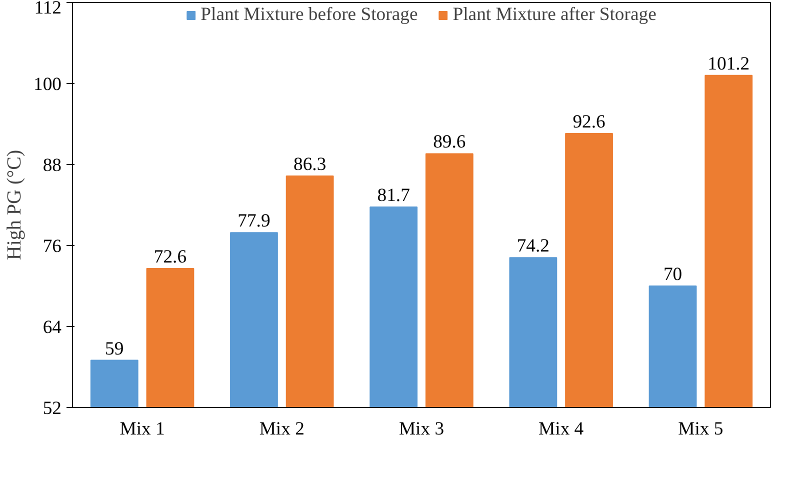 The image size is (812, 487). Describe the element at coordinates (48, 9) in the screenshot. I see `y-tick-label: 112` at that location.